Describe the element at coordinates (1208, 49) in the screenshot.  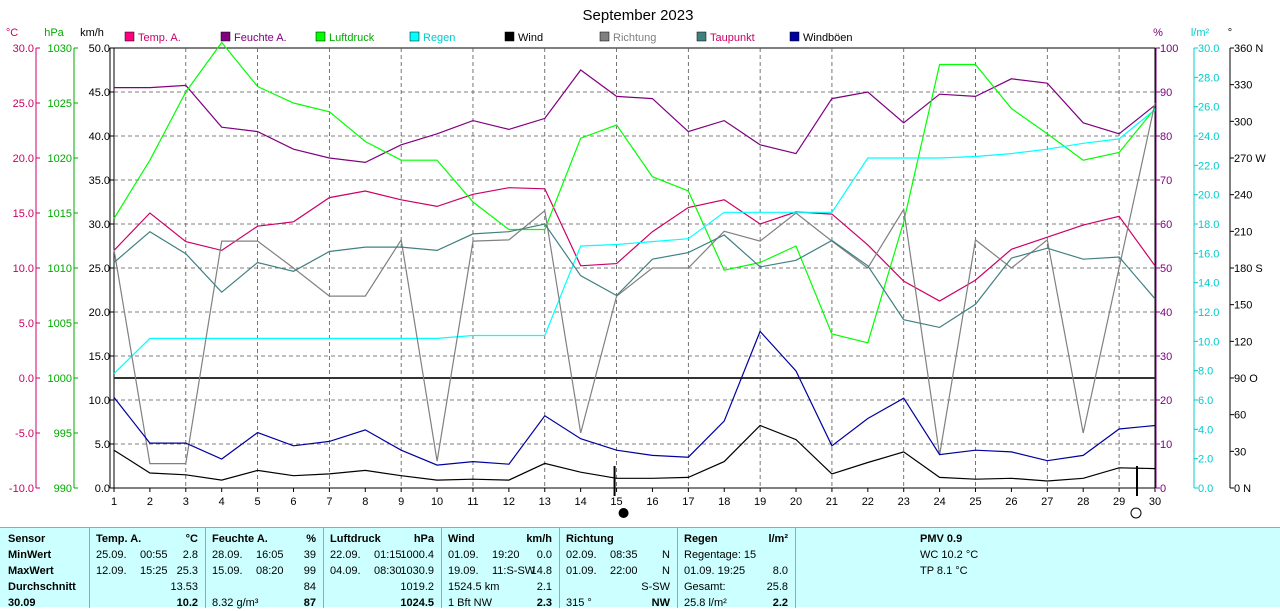
I see `rain-tick-label: 30.0` at that location.